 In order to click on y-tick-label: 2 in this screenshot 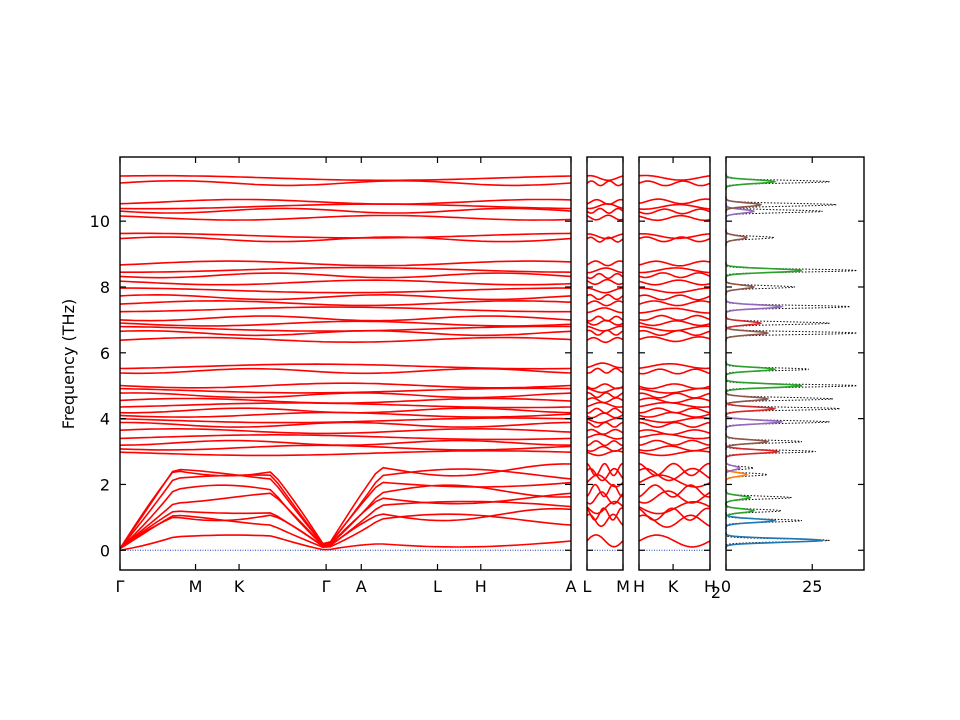, I will do `click(105, 484)`.